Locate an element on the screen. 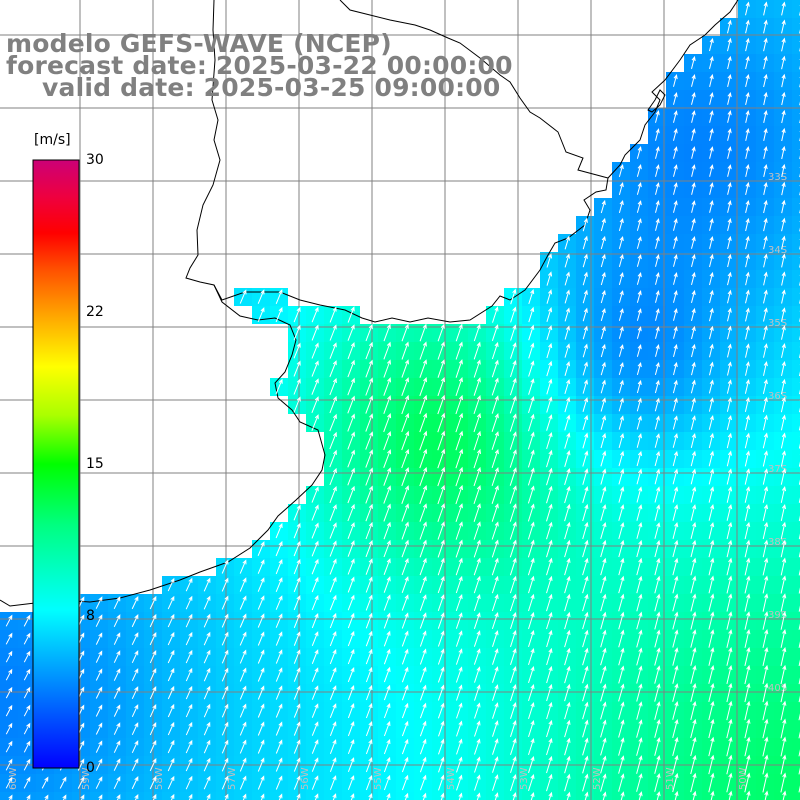 This screenshot has height=800, width=800. latitude-label: 36S is located at coordinates (777, 396).